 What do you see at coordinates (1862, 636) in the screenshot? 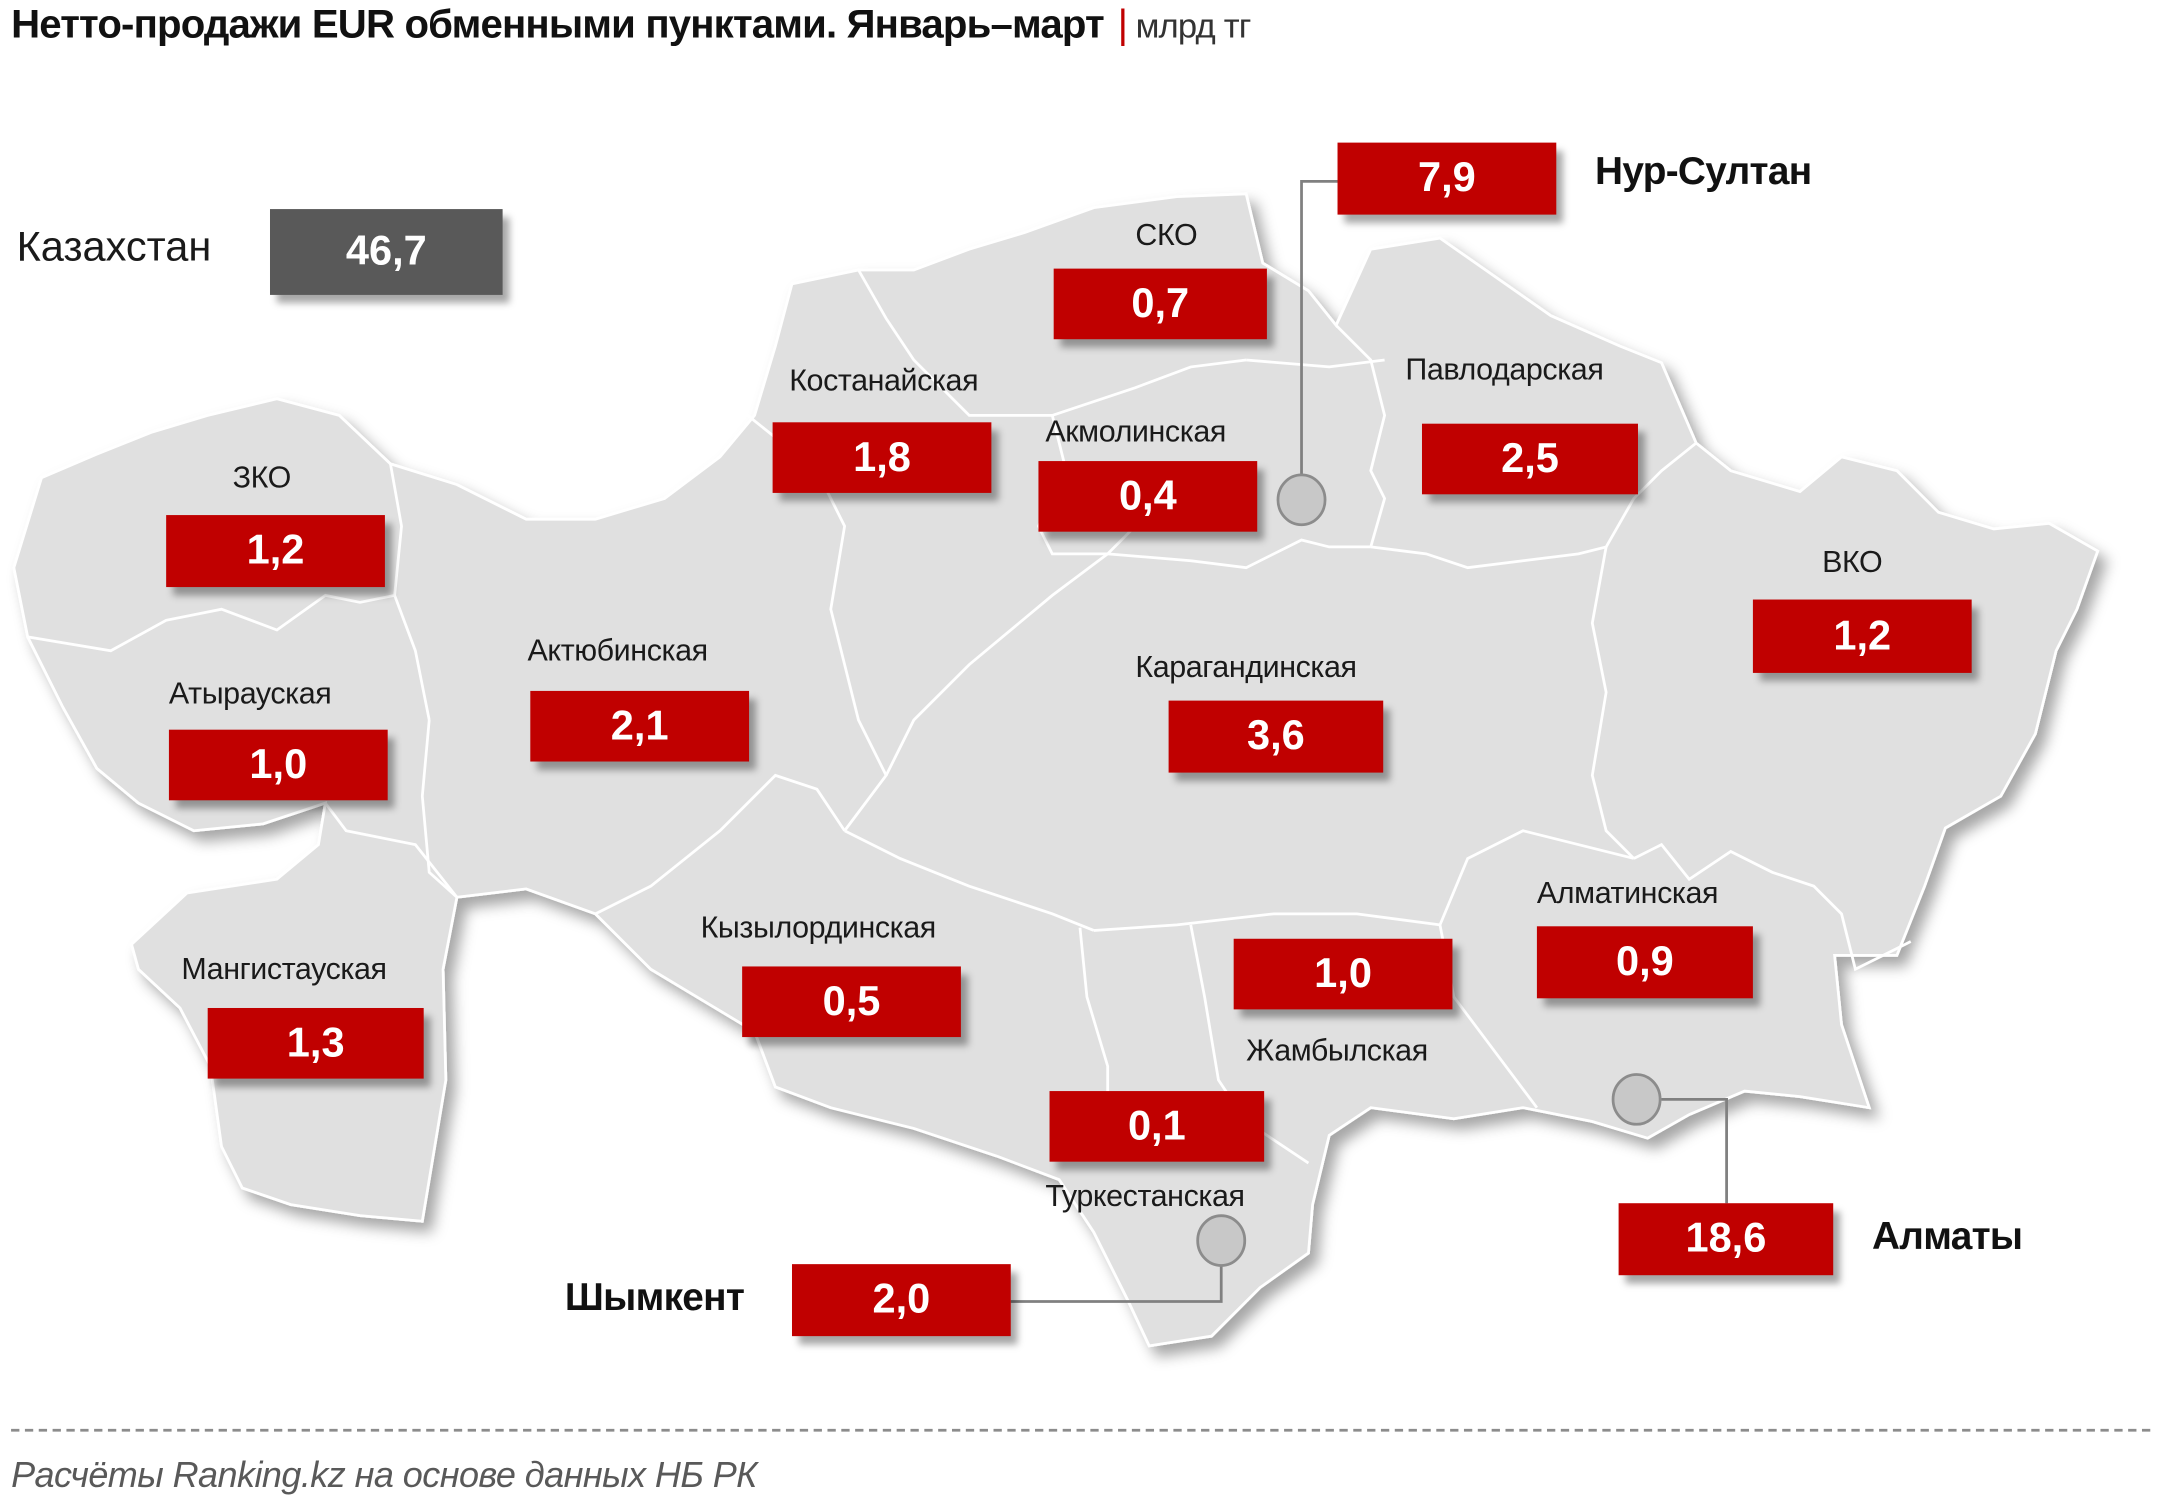
I see `value-box-vko: 1,2` at bounding box center [1862, 636].